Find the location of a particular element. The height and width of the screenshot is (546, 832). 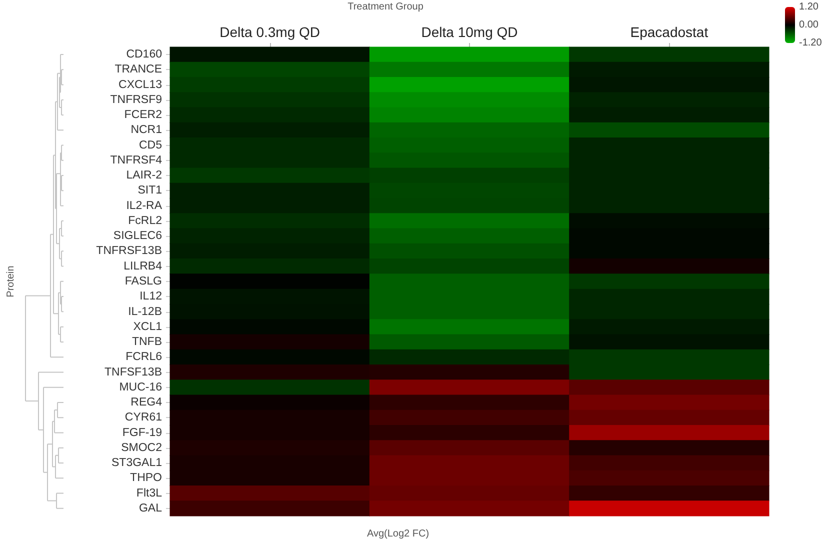

y-tick-label: FASLG is located at coordinates (143, 282).